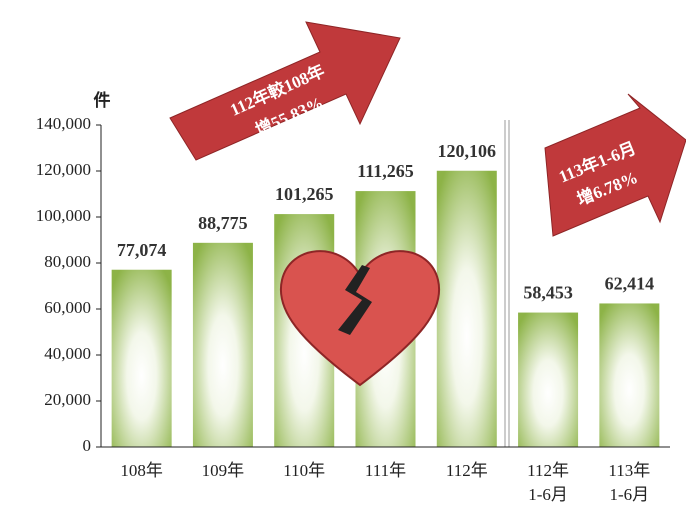 This screenshot has width=686, height=510. I want to click on value-label: 120,106, so click(467, 151).